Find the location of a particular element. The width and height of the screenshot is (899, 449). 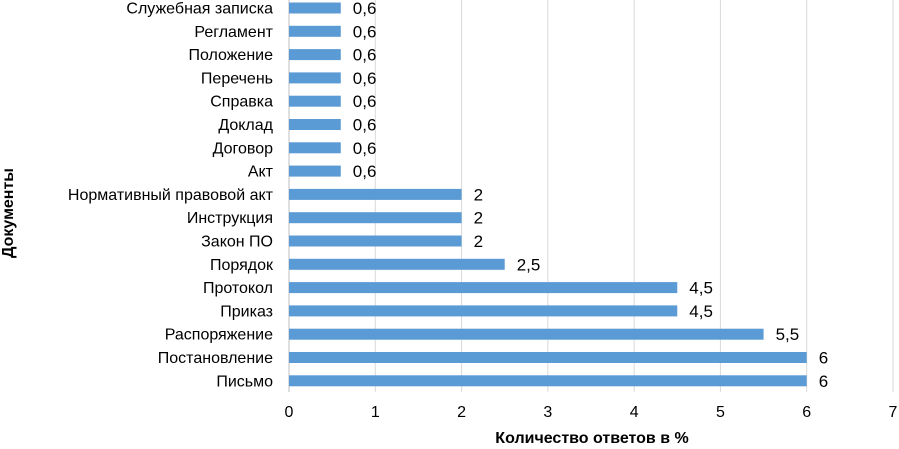

category-label: Акт is located at coordinates (261, 172).